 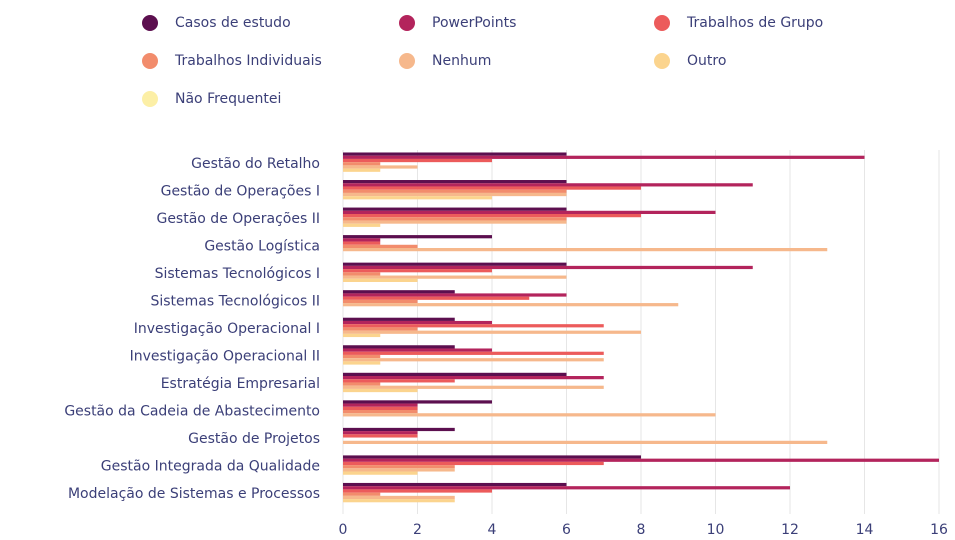 What do you see at coordinates (235, 301) in the screenshot?
I see `y-tick-label: Sistemas Tecnológicos II` at bounding box center [235, 301].